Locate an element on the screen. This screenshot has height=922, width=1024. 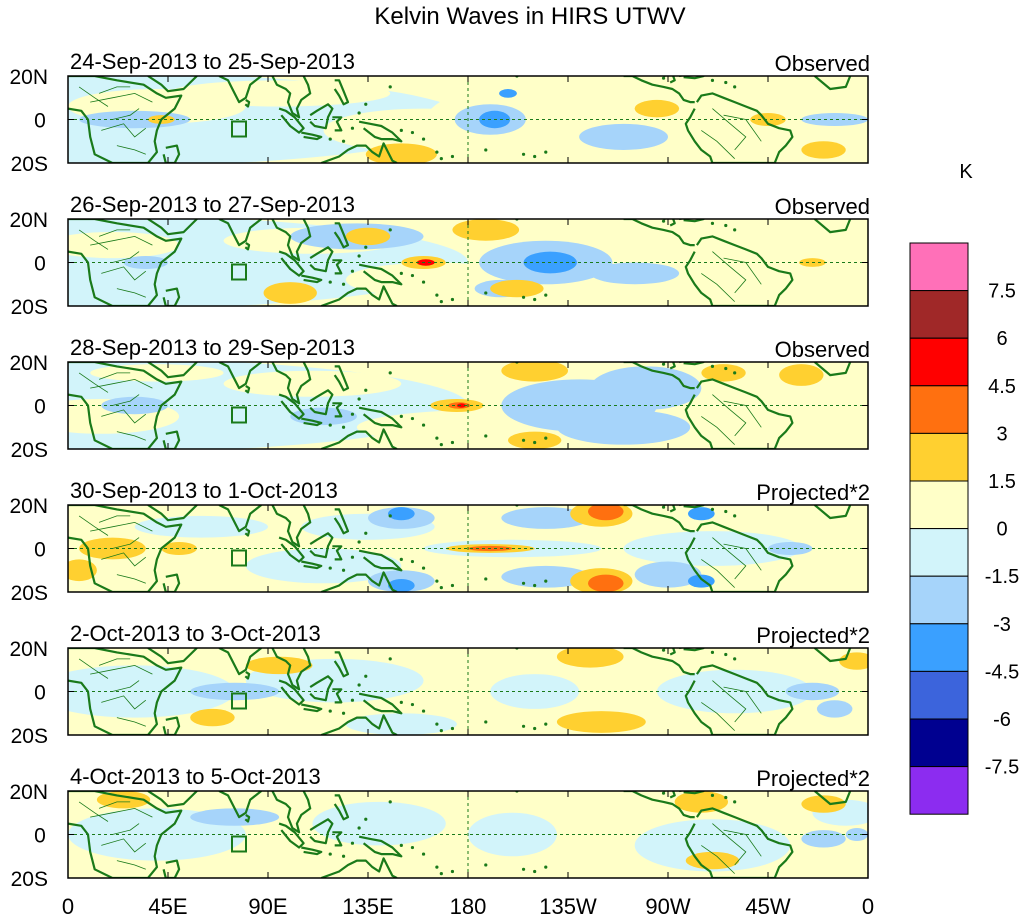
lat-tick-label: 0 is located at coordinates (40, 693).